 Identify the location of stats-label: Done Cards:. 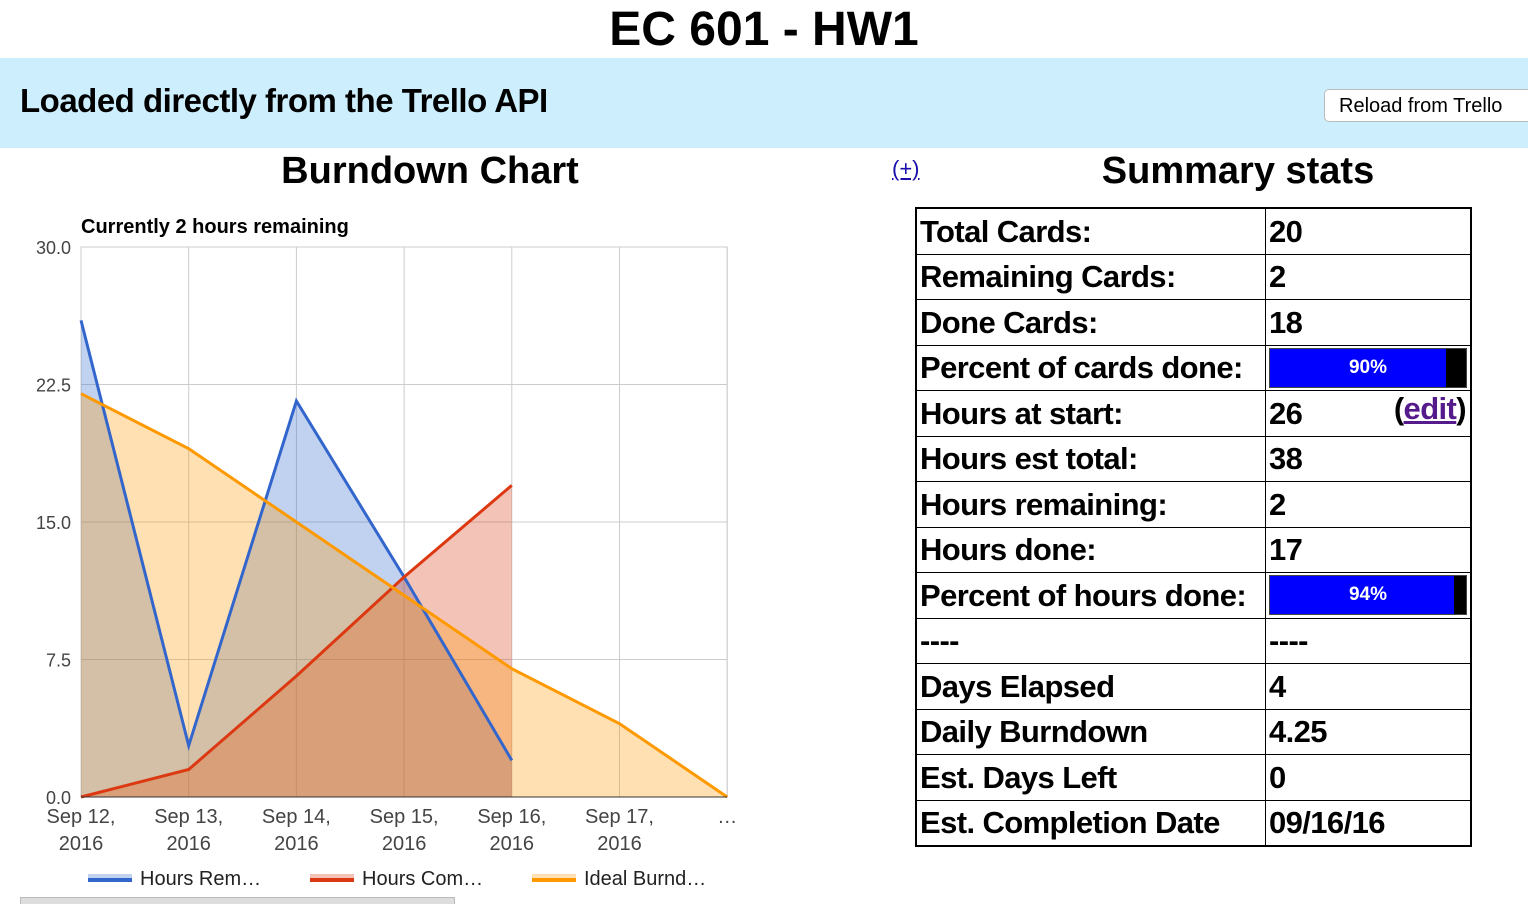
(1090, 322).